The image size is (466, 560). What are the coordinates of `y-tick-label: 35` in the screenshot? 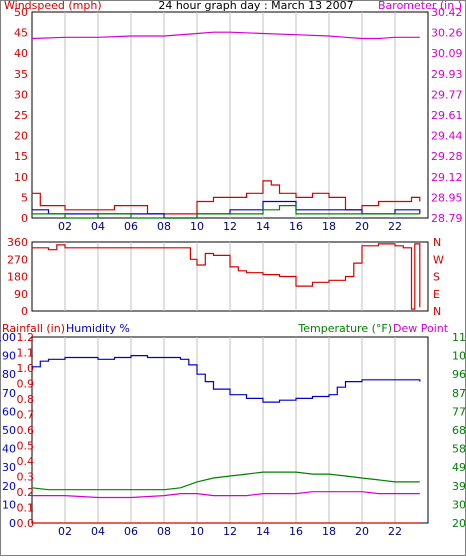 It's located at (21, 74).